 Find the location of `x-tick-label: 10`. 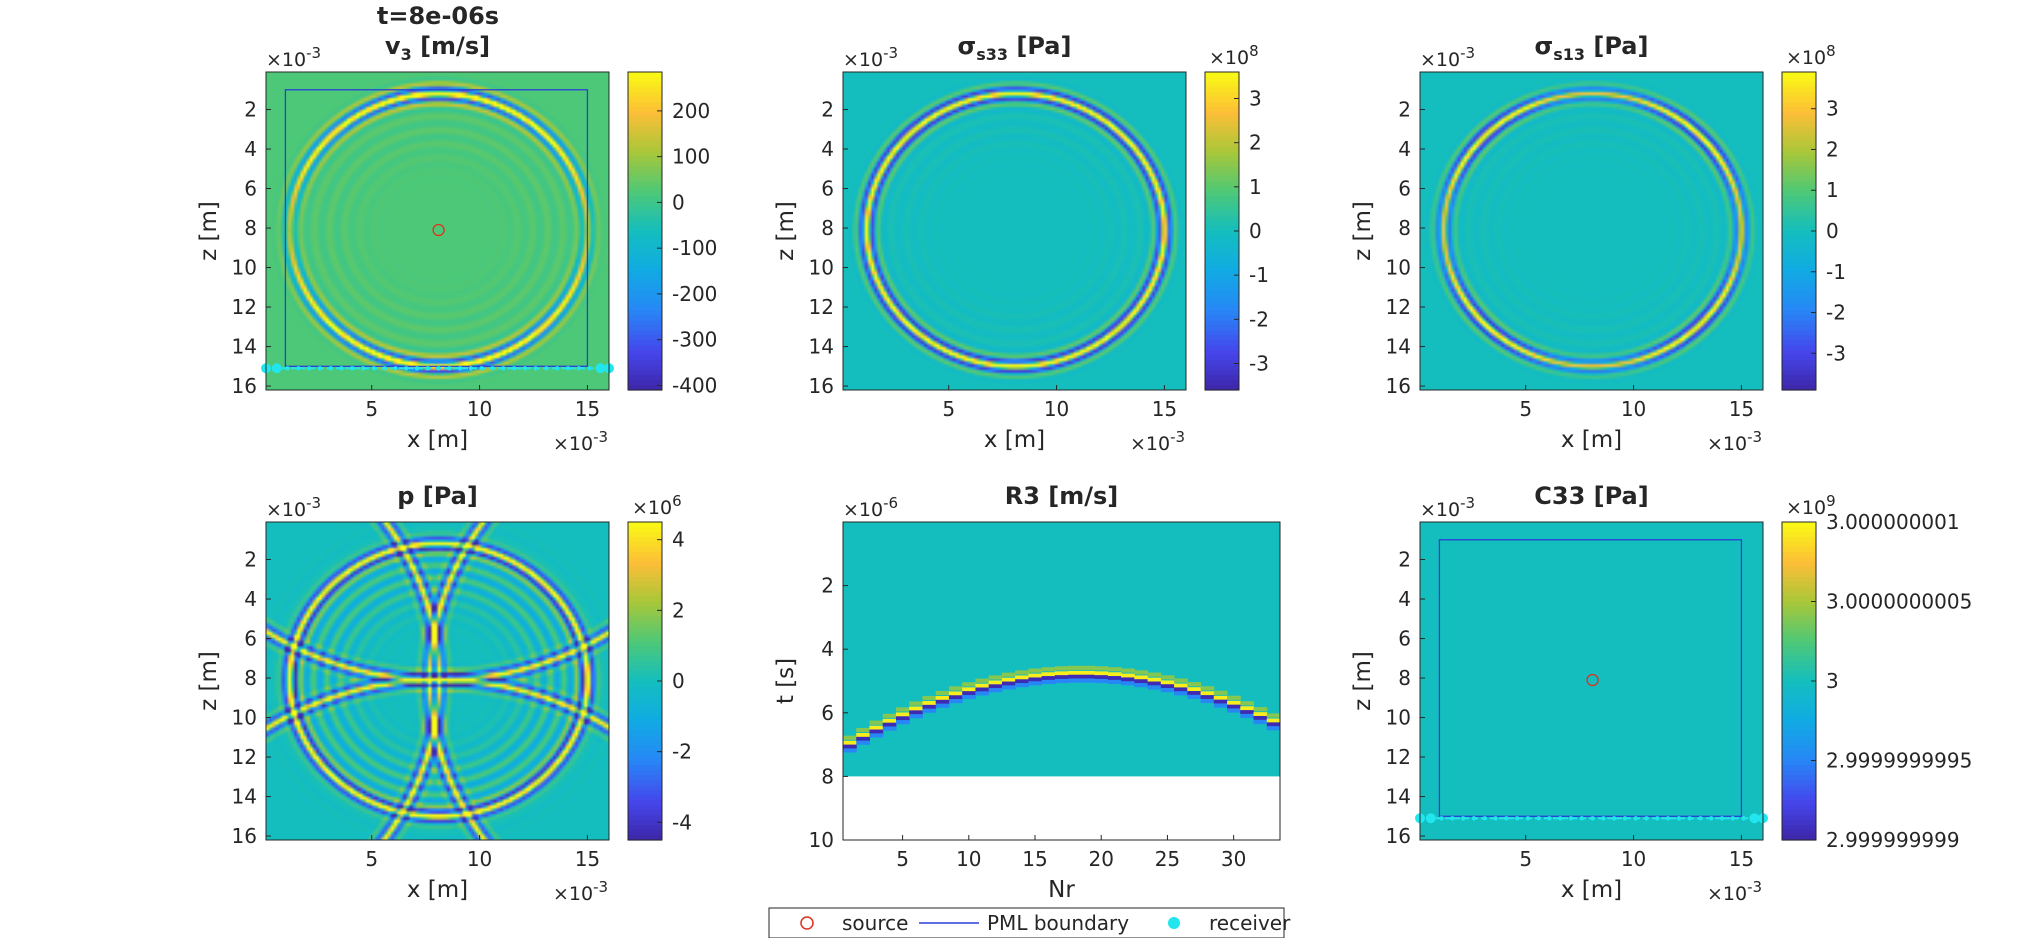

x-tick-label: 10 is located at coordinates (1633, 409).